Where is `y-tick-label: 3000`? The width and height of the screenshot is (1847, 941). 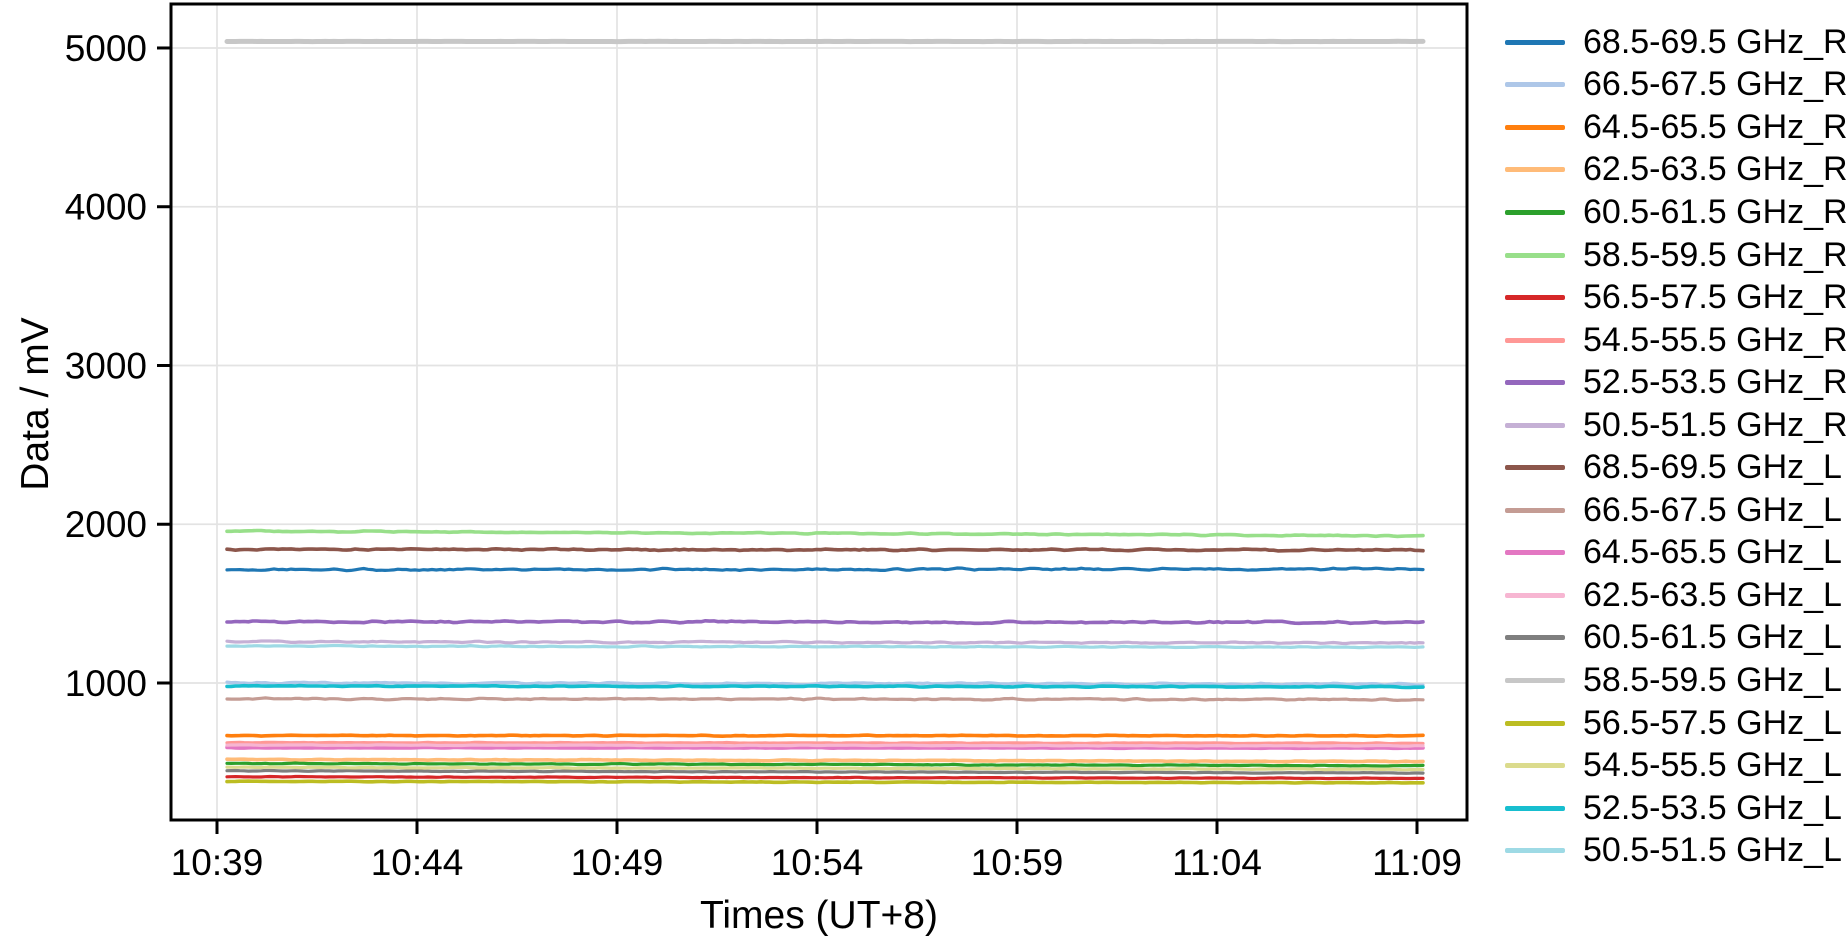 y-tick-label: 3000 is located at coordinates (106, 365).